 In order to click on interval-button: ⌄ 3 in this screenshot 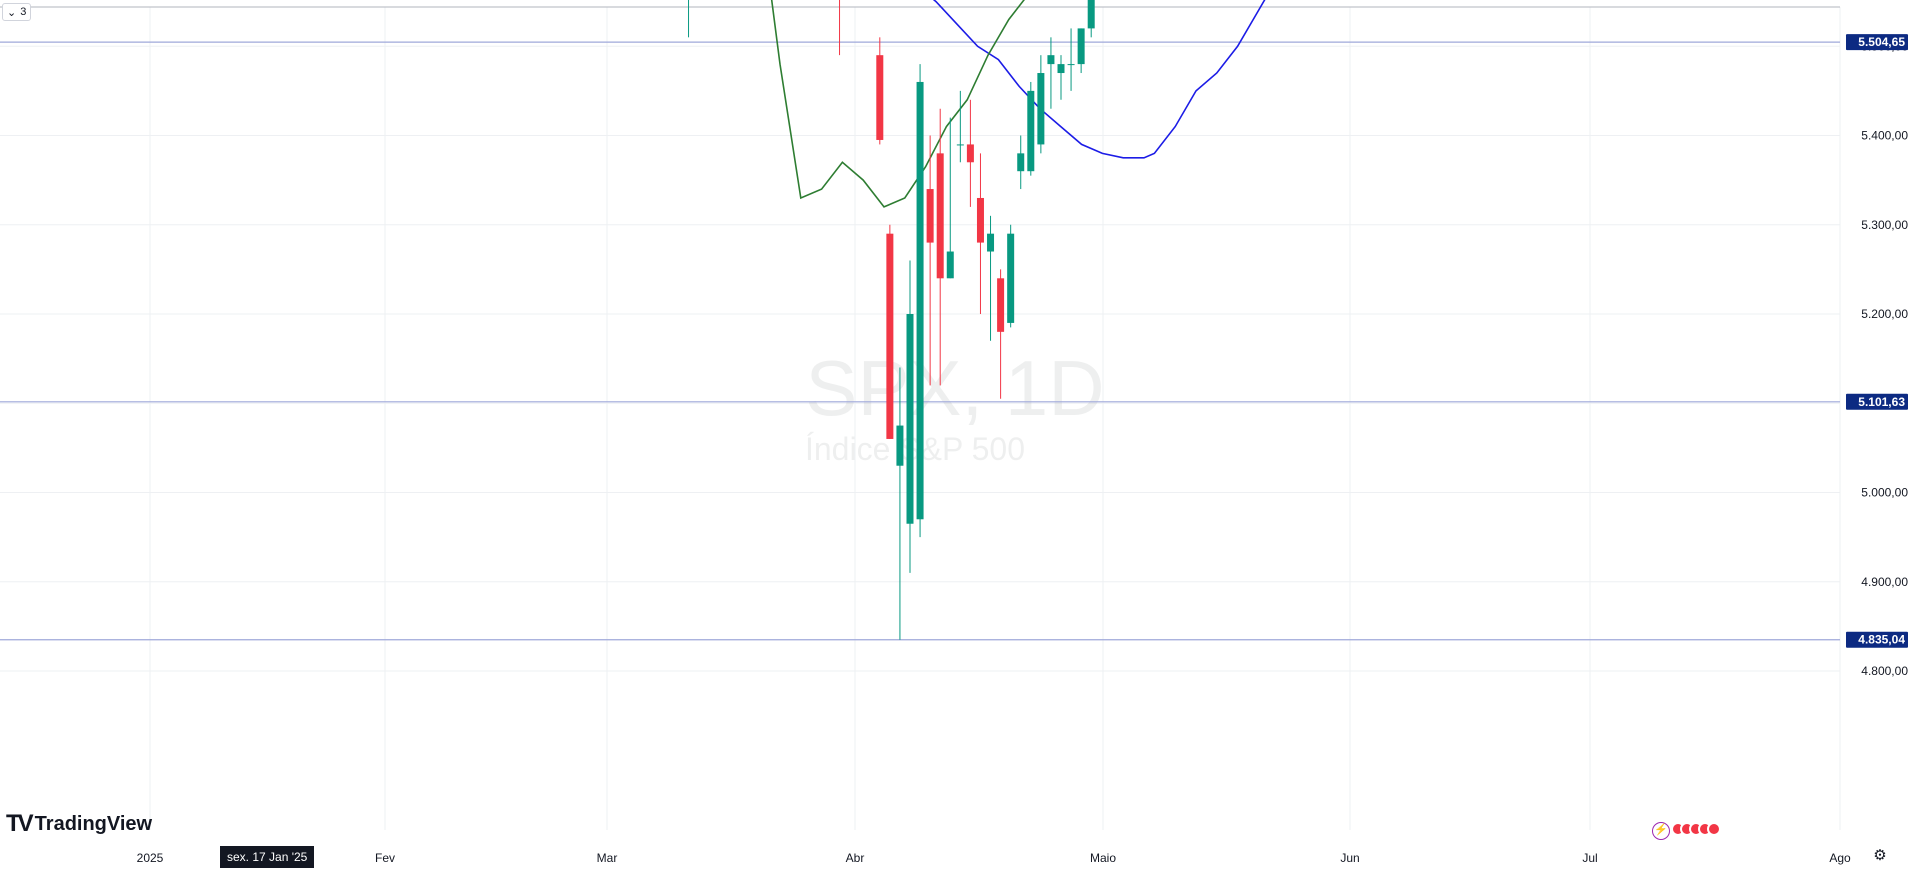, I will do `click(17, 12)`.